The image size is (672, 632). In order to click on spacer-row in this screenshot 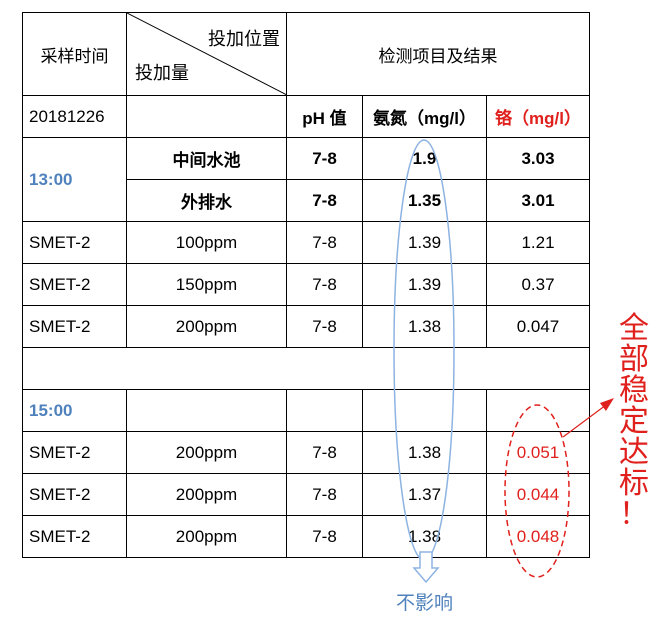, I will do `click(306, 368)`.